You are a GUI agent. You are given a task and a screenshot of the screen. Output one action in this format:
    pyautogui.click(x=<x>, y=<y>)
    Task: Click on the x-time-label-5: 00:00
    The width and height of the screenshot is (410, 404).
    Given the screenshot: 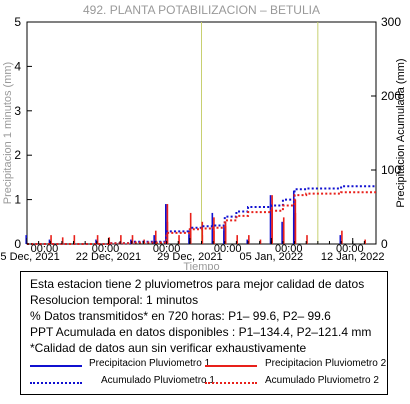 What is the action you would take?
    pyautogui.click(x=350, y=249)
    